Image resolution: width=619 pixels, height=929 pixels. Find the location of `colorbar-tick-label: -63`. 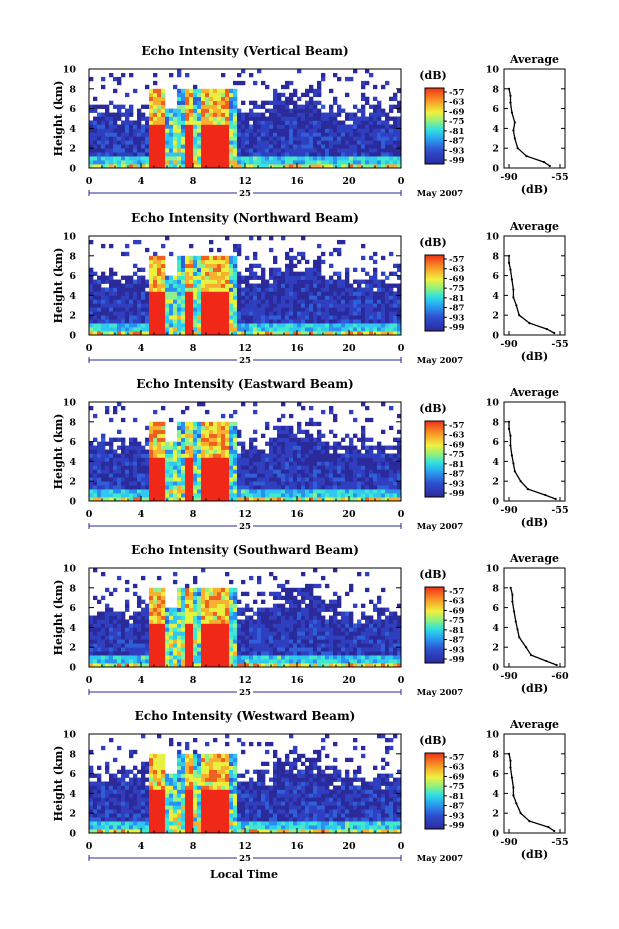

colorbar-tick-label: -63 is located at coordinates (456, 270).